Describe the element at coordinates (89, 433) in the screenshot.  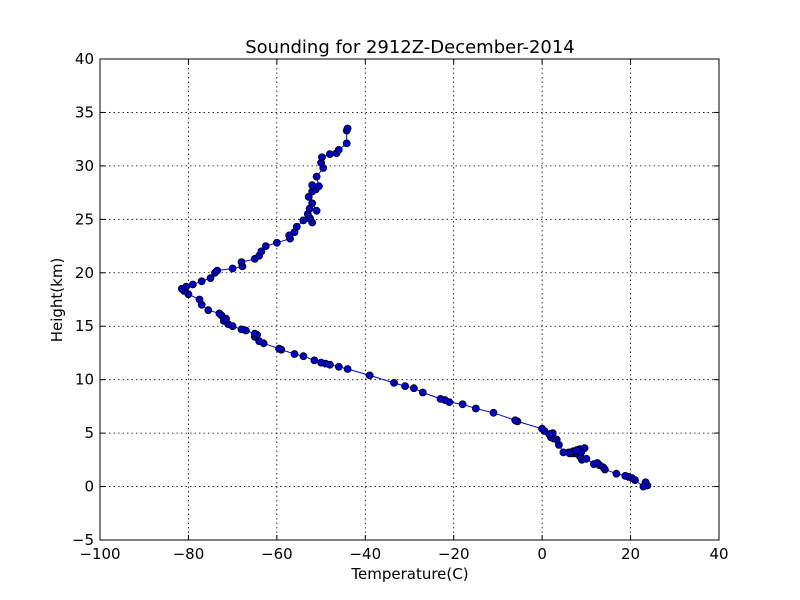
I see `y-tick-label: 5` at that location.